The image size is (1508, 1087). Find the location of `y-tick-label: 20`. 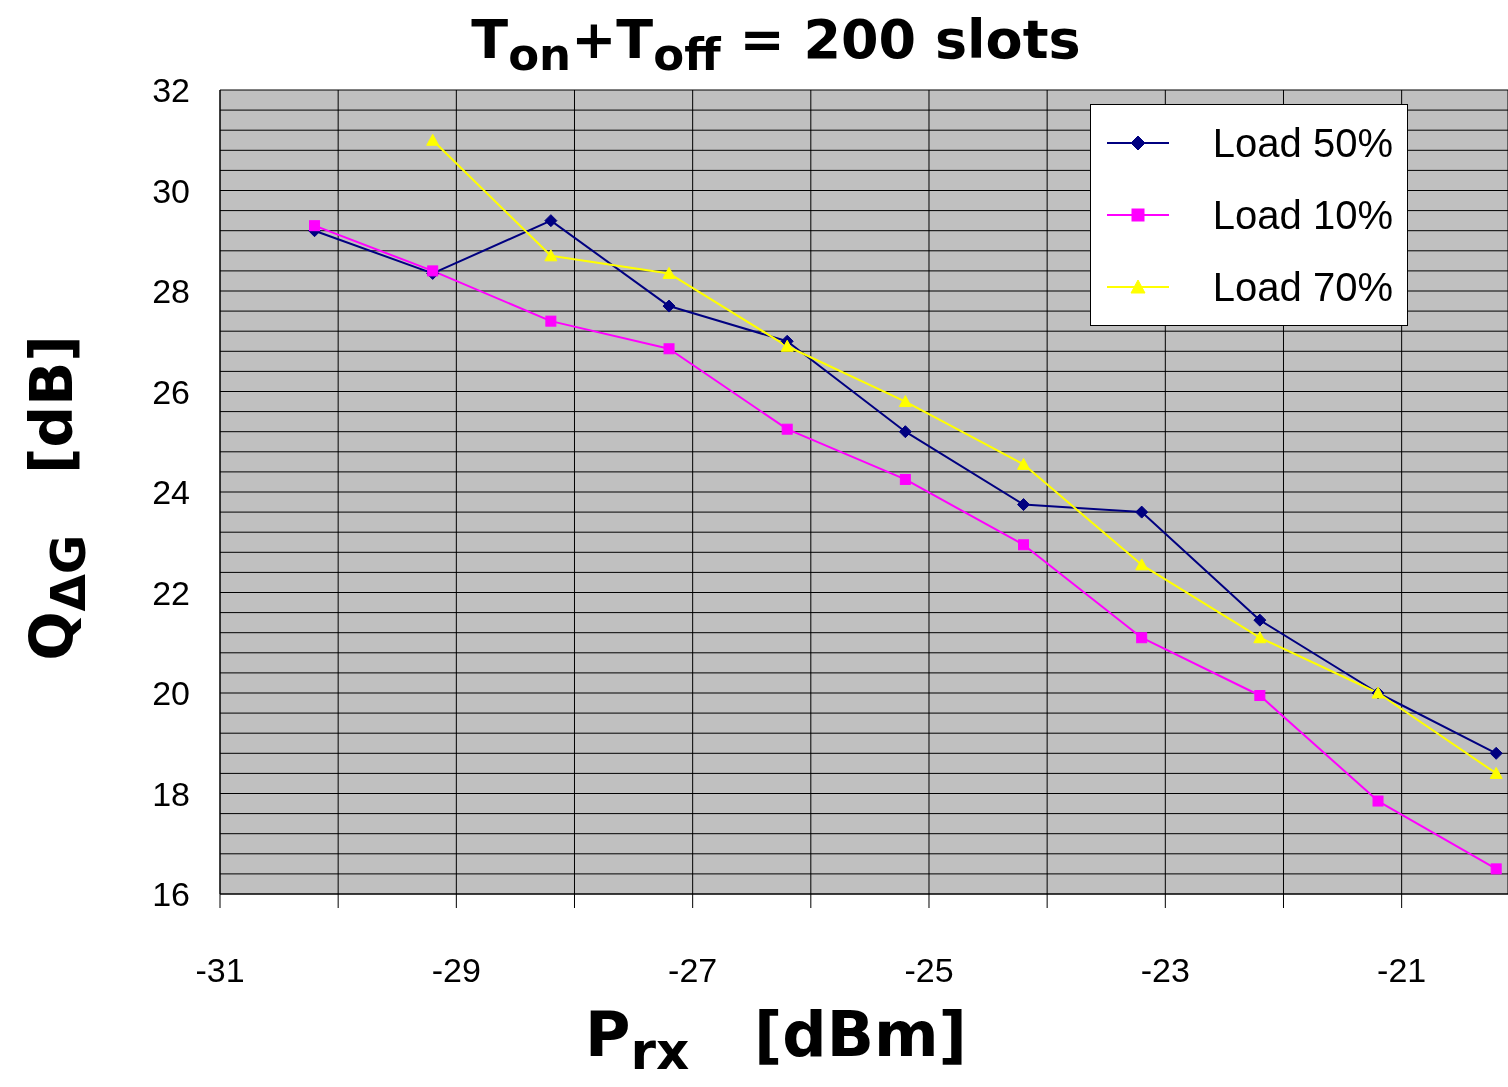

y-tick-label: 20 is located at coordinates (171, 693).